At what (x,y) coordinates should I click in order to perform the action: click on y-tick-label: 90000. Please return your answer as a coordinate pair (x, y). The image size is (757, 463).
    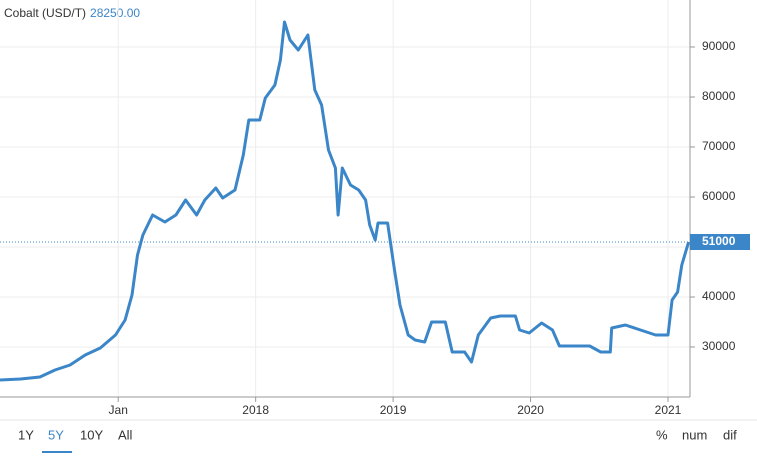
    Looking at the image, I should click on (719, 46).